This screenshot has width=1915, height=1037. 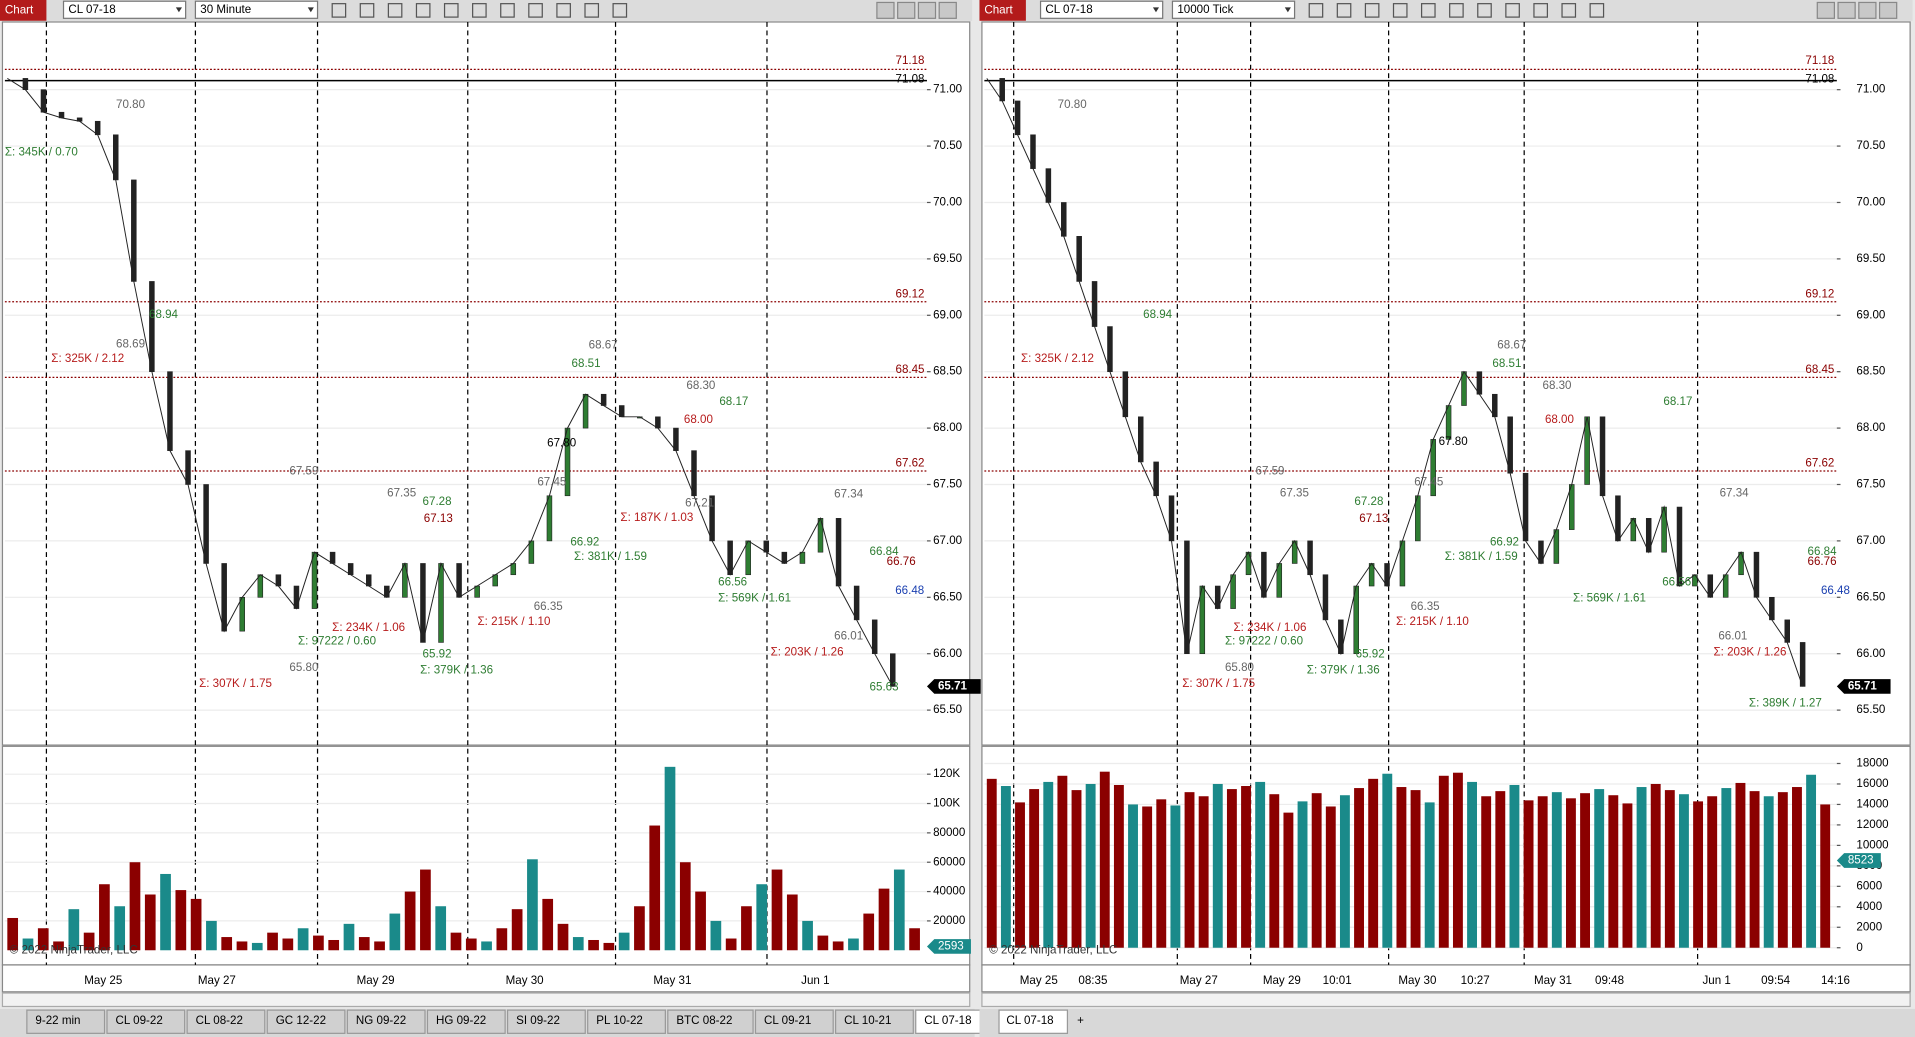 What do you see at coordinates (949, 861) in the screenshot?
I see `y-tick-label: 60000` at bounding box center [949, 861].